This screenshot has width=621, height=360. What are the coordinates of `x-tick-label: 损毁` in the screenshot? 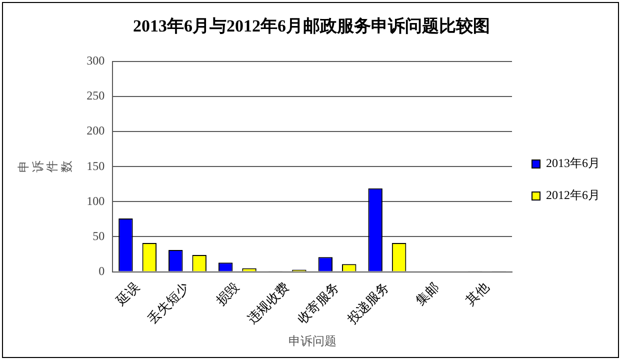 It's located at (227, 293).